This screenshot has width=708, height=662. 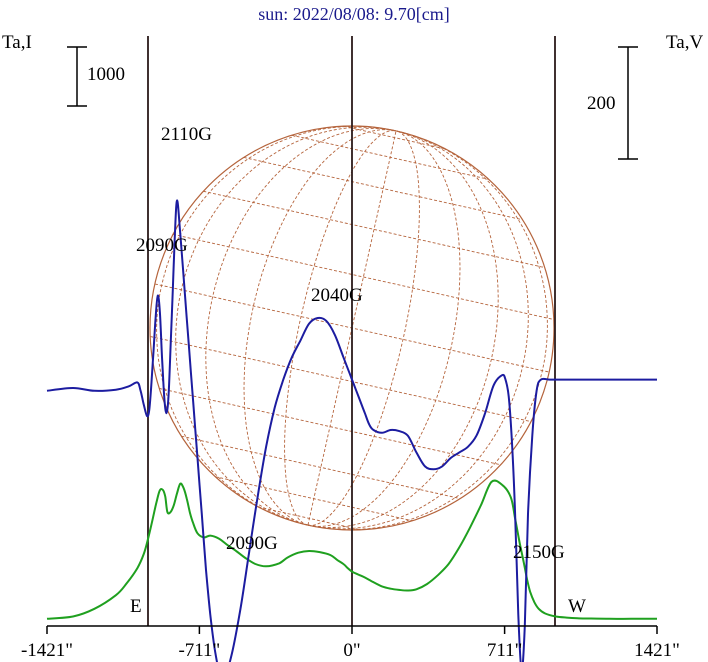 I want to click on x-tick-label: 711", so click(x=505, y=650).